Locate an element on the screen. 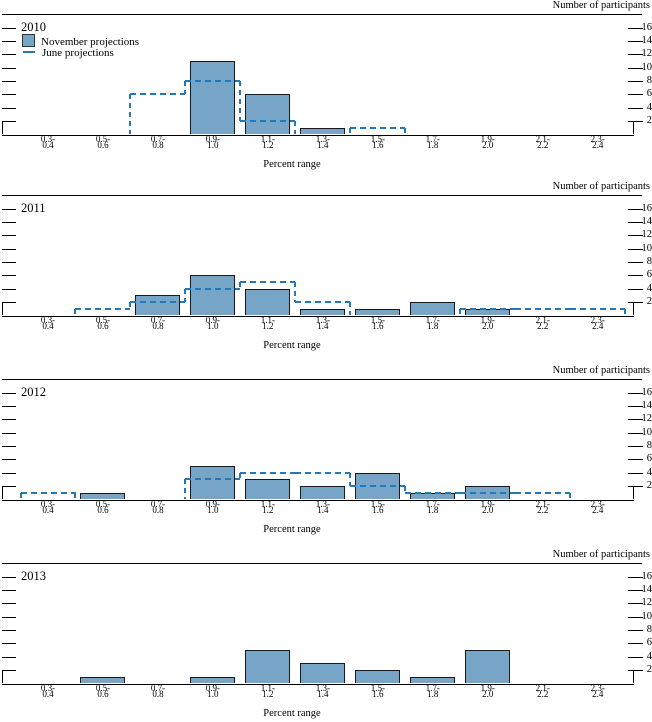 This screenshot has height=722, width=652. y-axis-title: Number of participants is located at coordinates (601, 186).